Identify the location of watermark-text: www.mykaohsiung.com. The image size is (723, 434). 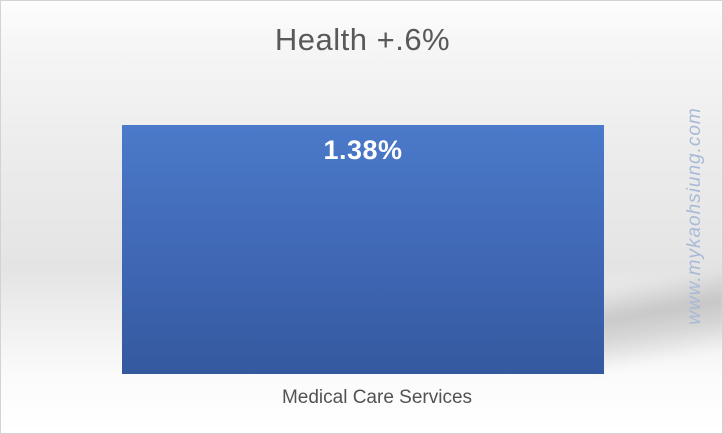
(694, 216).